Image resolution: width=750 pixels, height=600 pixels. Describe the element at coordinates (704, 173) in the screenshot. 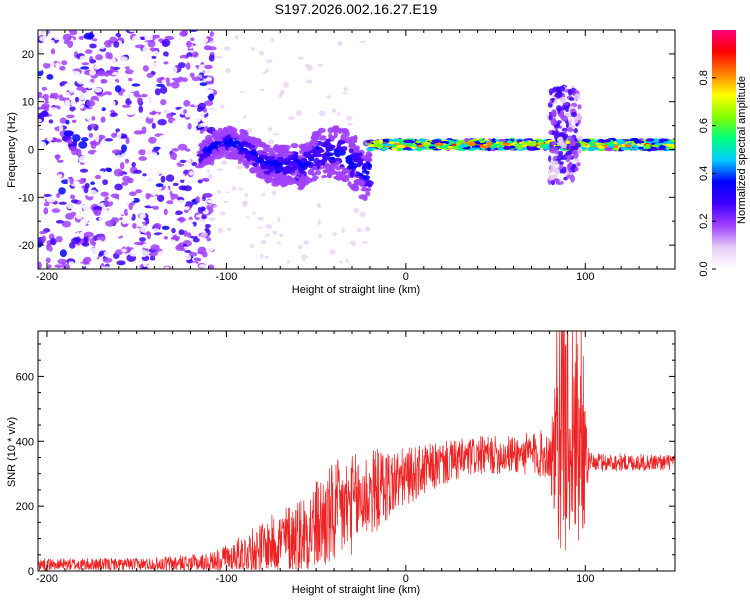

I see `colorbar-tick-label: 0.4` at that location.